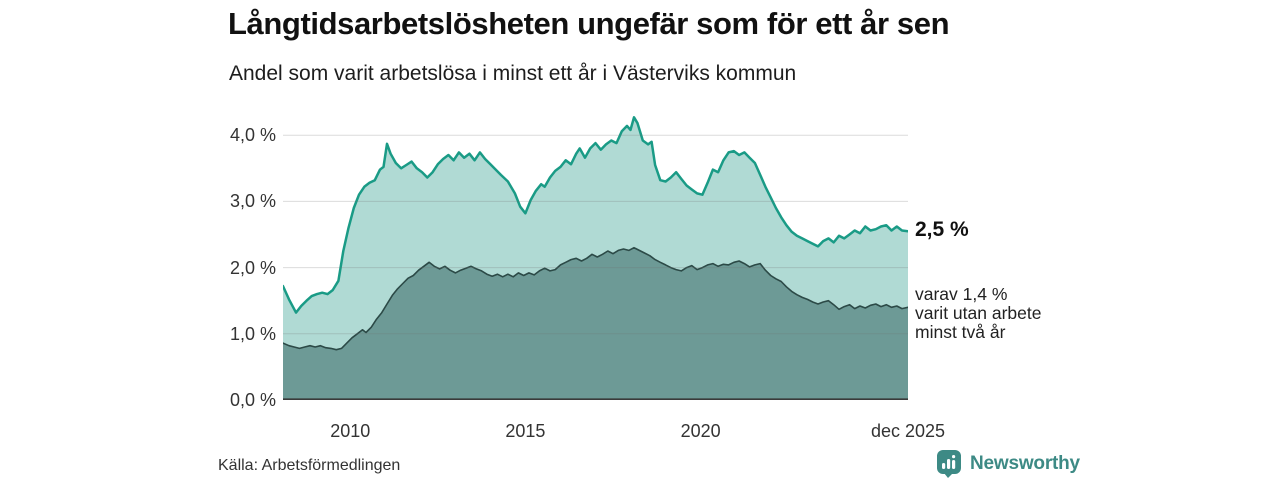 Image resolution: width=1280 pixels, height=480 pixels. What do you see at coordinates (949, 464) in the screenshot?
I see `newsworthy-logo-icon` at bounding box center [949, 464].